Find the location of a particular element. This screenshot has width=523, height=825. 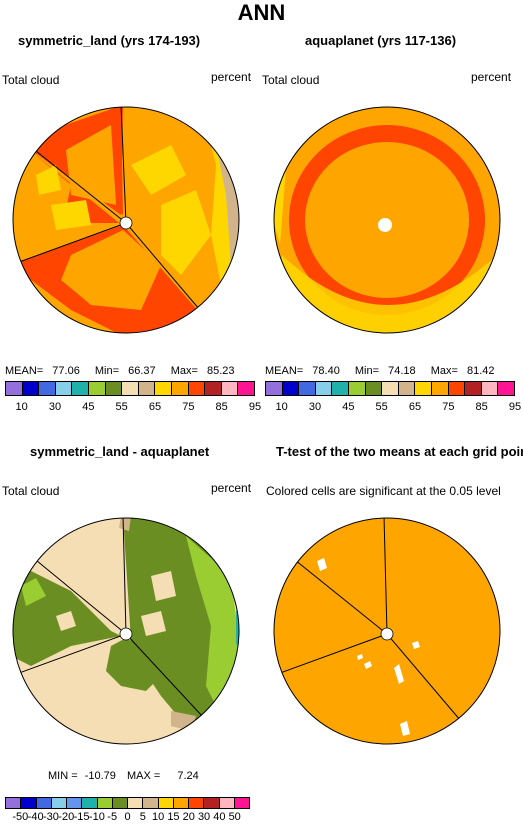

panel3-max-label: MAX = is located at coordinates (143, 776).